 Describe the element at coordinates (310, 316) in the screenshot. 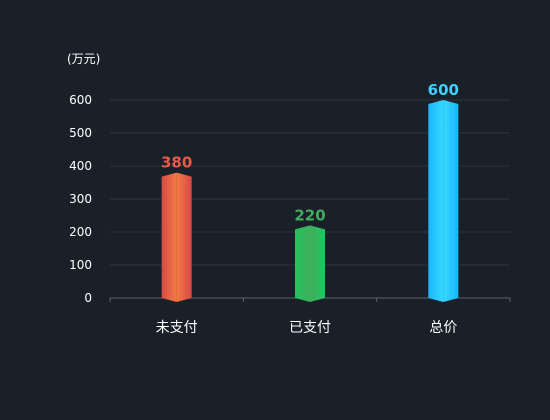

I see `x-axis: 未支付 已支付 总价` at that location.